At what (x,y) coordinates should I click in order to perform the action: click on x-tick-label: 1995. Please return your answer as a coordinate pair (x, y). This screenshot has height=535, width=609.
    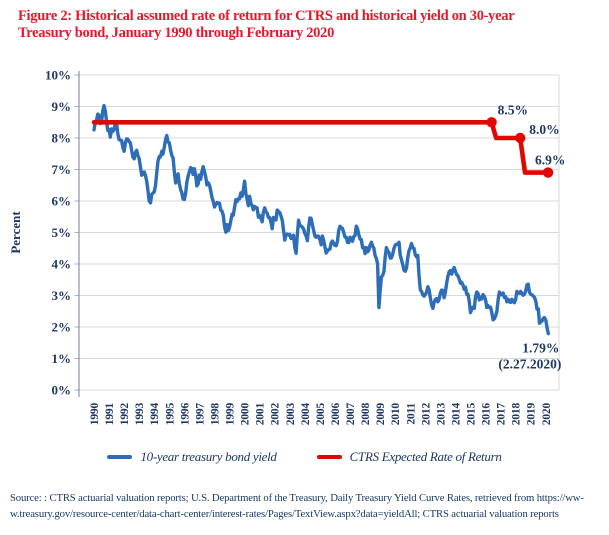
    Looking at the image, I should click on (170, 414).